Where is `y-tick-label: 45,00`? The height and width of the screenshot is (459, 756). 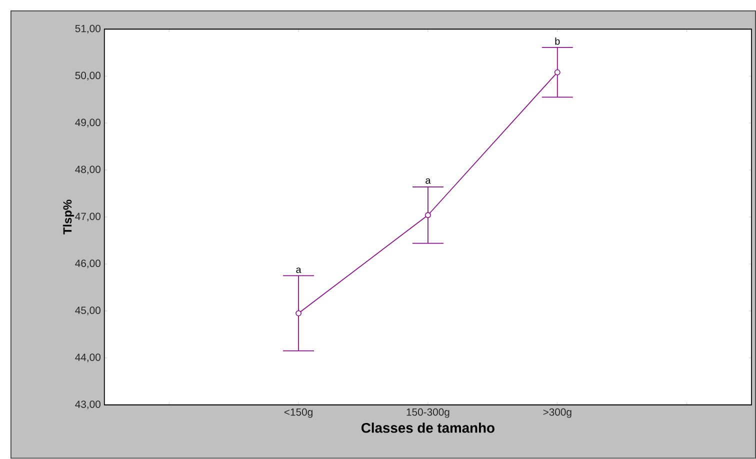 y-tick-label: 45,00 is located at coordinates (87, 311).